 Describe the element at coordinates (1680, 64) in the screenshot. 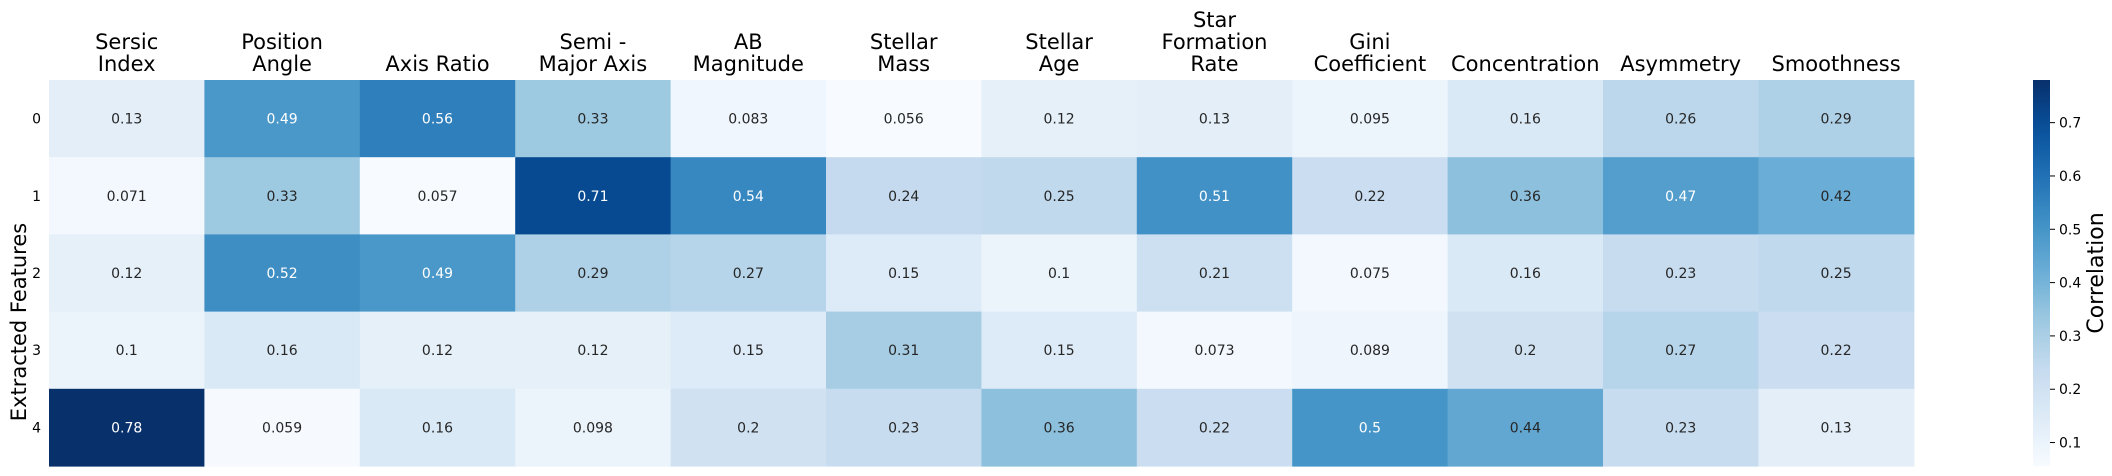

I see `column-label: Asymmetry` at that location.